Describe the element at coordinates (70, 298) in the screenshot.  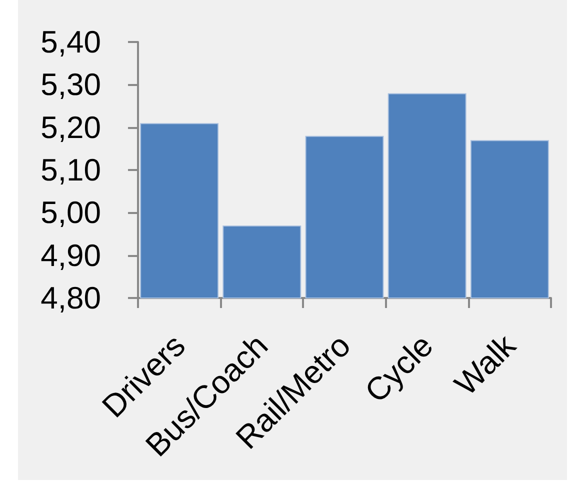
I see `y-tick-label: 4,80` at that location.